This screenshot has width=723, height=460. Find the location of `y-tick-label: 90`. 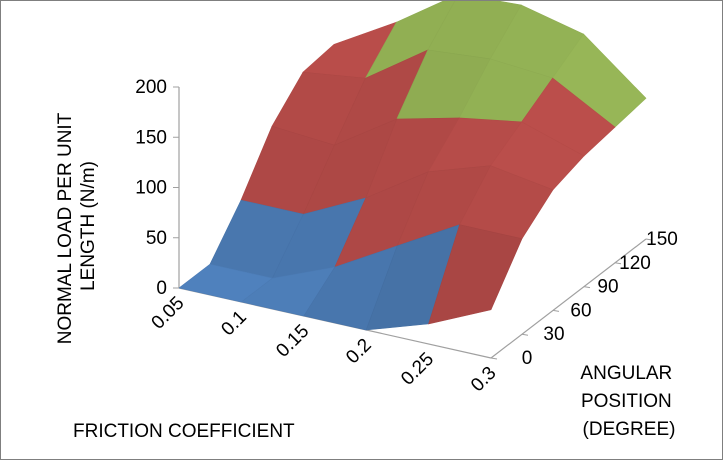

y-tick-label: 90 is located at coordinates (607, 287).